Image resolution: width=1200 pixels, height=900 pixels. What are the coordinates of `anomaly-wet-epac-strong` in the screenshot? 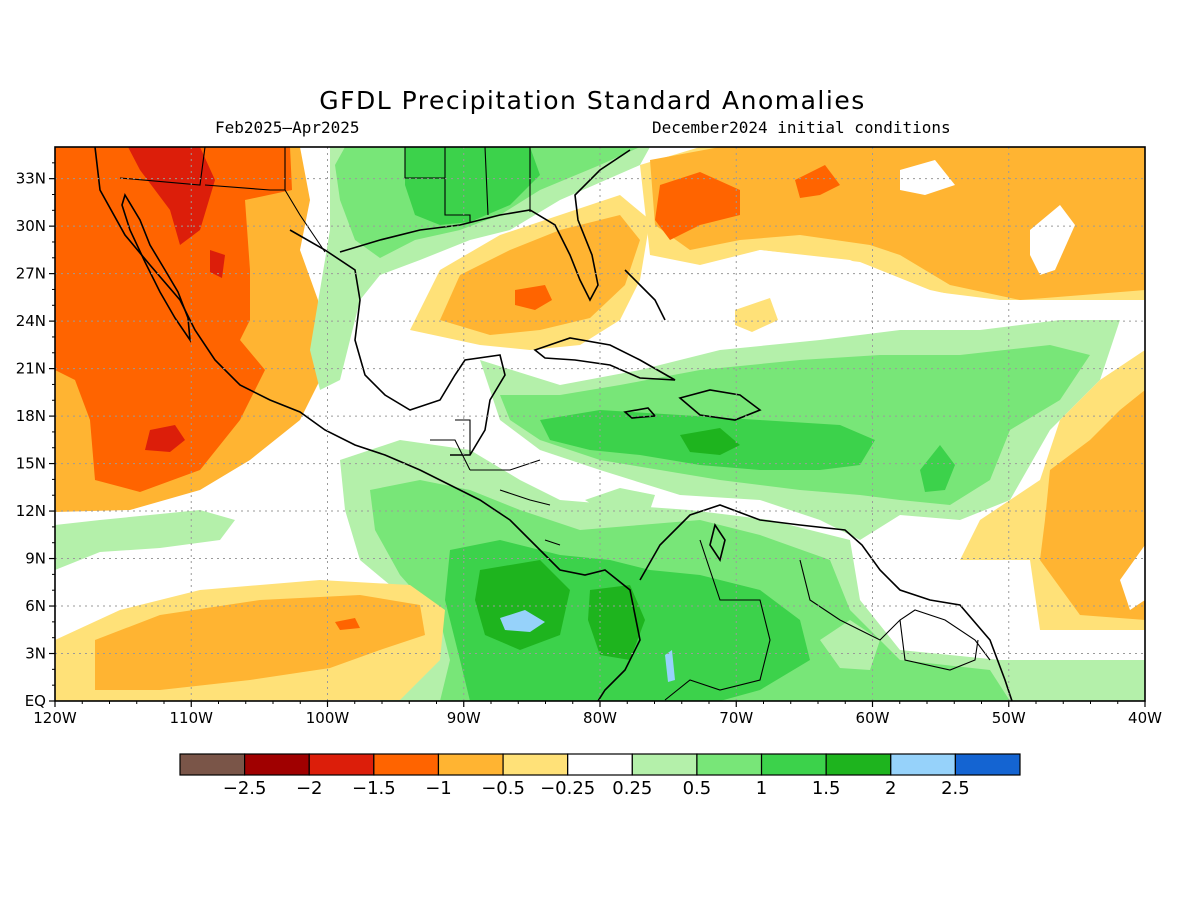 It's located at (522, 605).